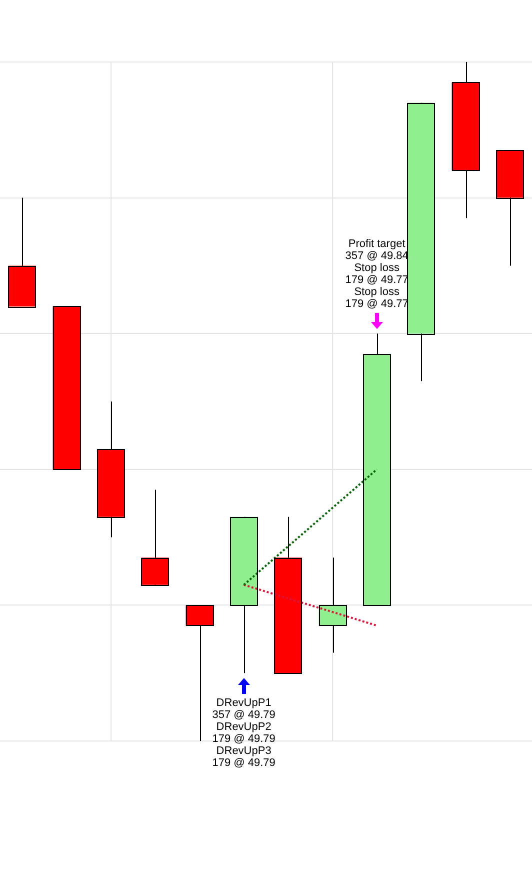  What do you see at coordinates (244, 733) in the screenshot?
I see `annotation: DRevUpP1 357 @ 49.79 DRevUpP2 179 @ 49.79 DRevUpP3 179 @ 49.79` at bounding box center [244, 733].